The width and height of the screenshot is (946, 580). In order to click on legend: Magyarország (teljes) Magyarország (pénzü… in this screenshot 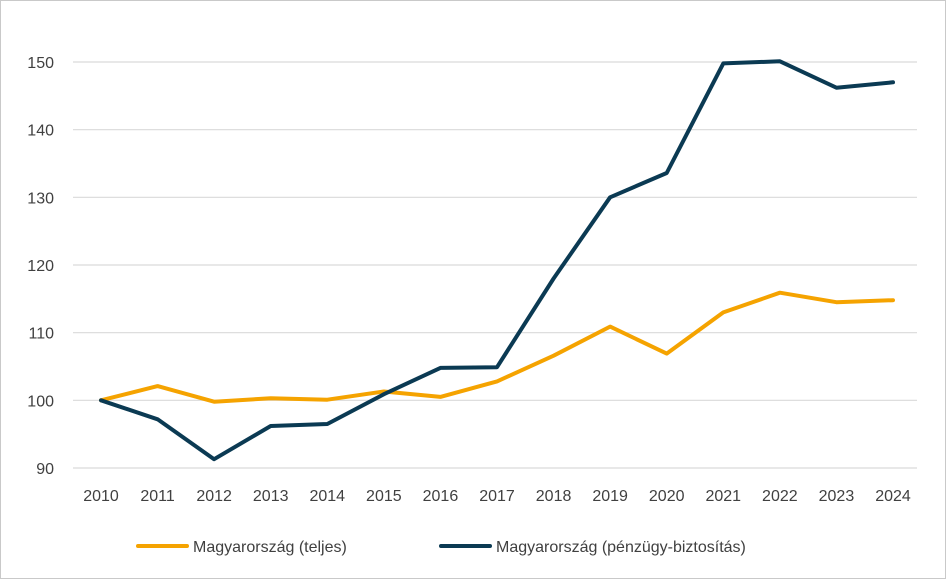, I will do `click(441, 547)`.